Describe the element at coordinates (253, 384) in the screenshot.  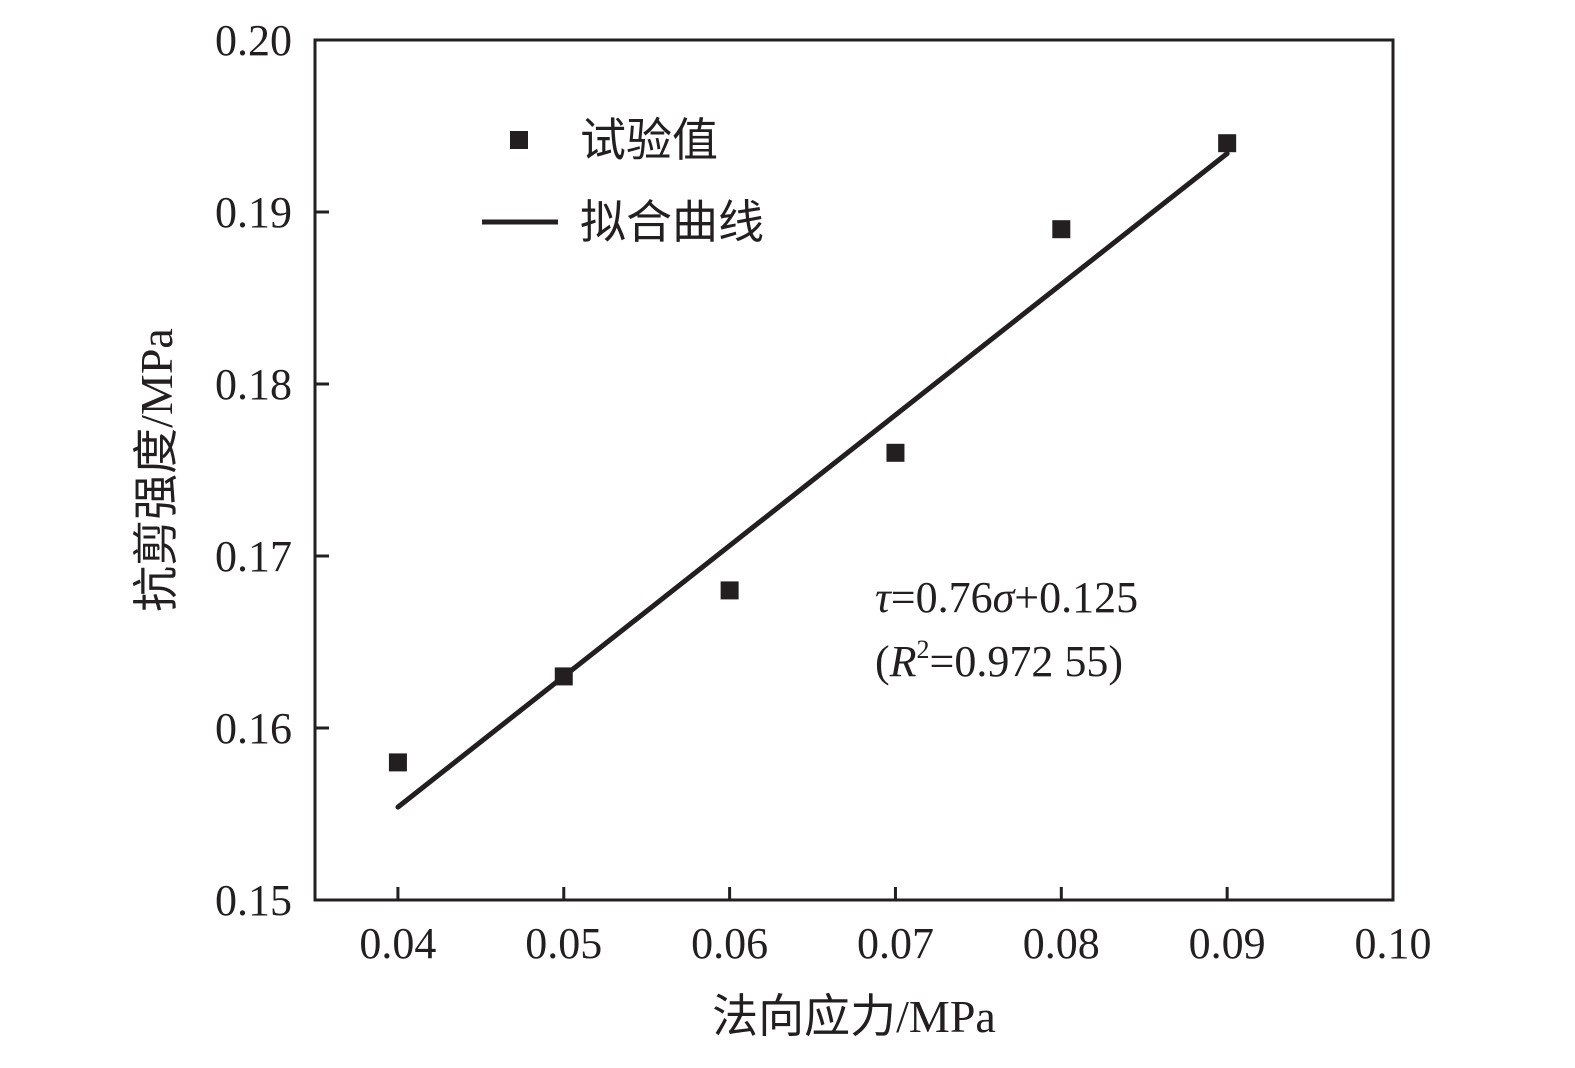
I see `y-tick-label: 0.18` at that location.